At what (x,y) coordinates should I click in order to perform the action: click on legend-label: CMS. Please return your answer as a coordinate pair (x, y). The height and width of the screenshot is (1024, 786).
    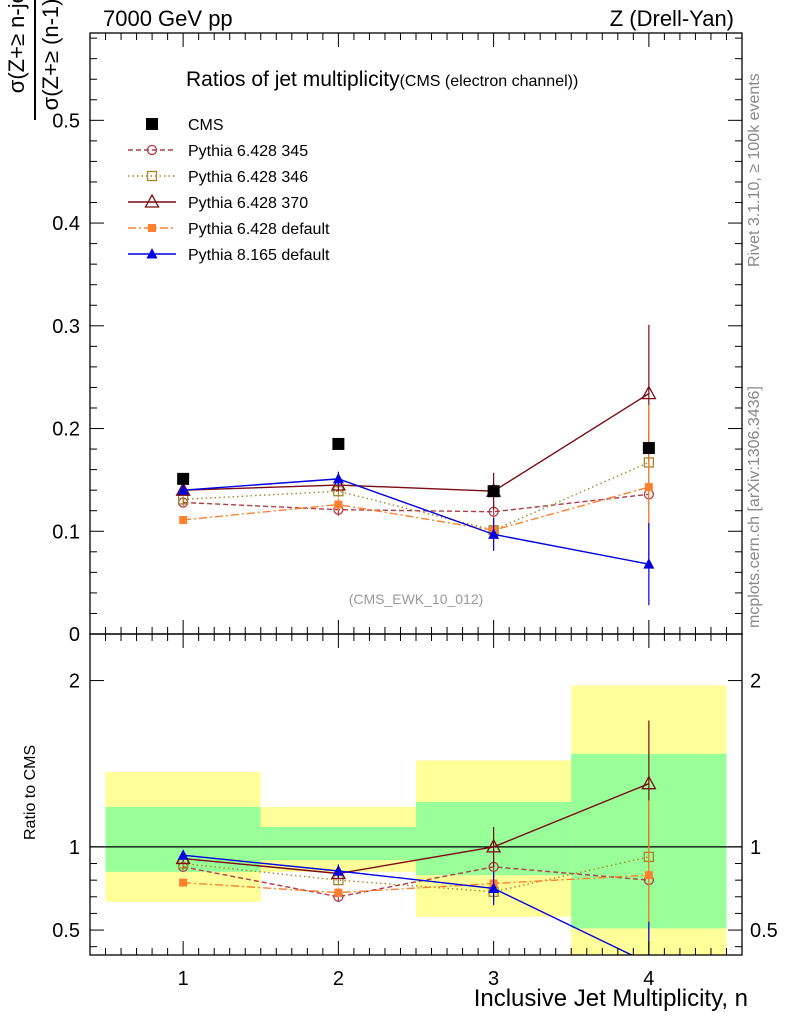
    Looking at the image, I should click on (206, 125).